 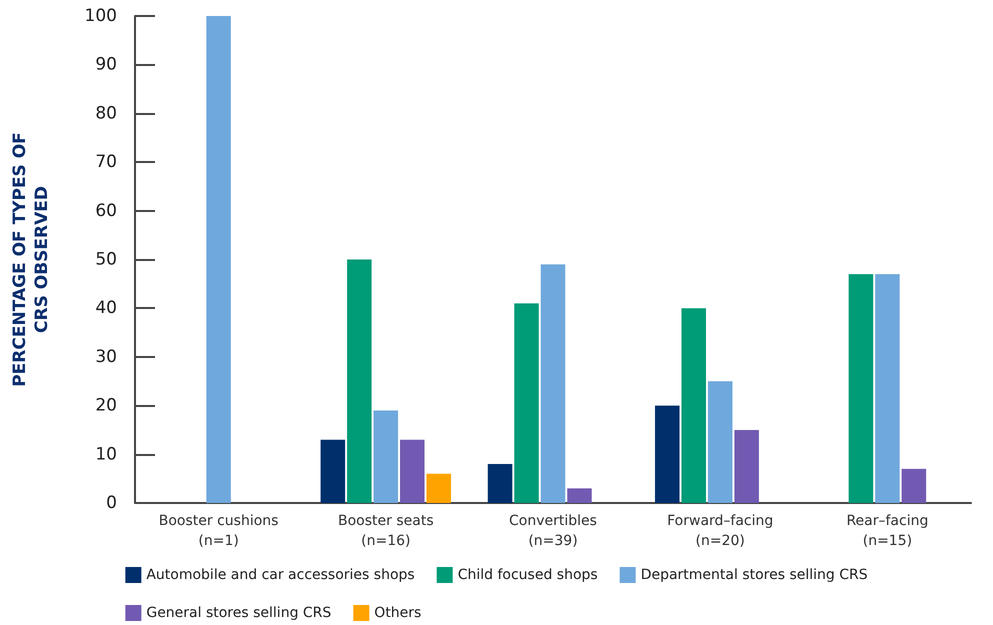 I want to click on y-tick-label: 60, so click(x=106, y=210).